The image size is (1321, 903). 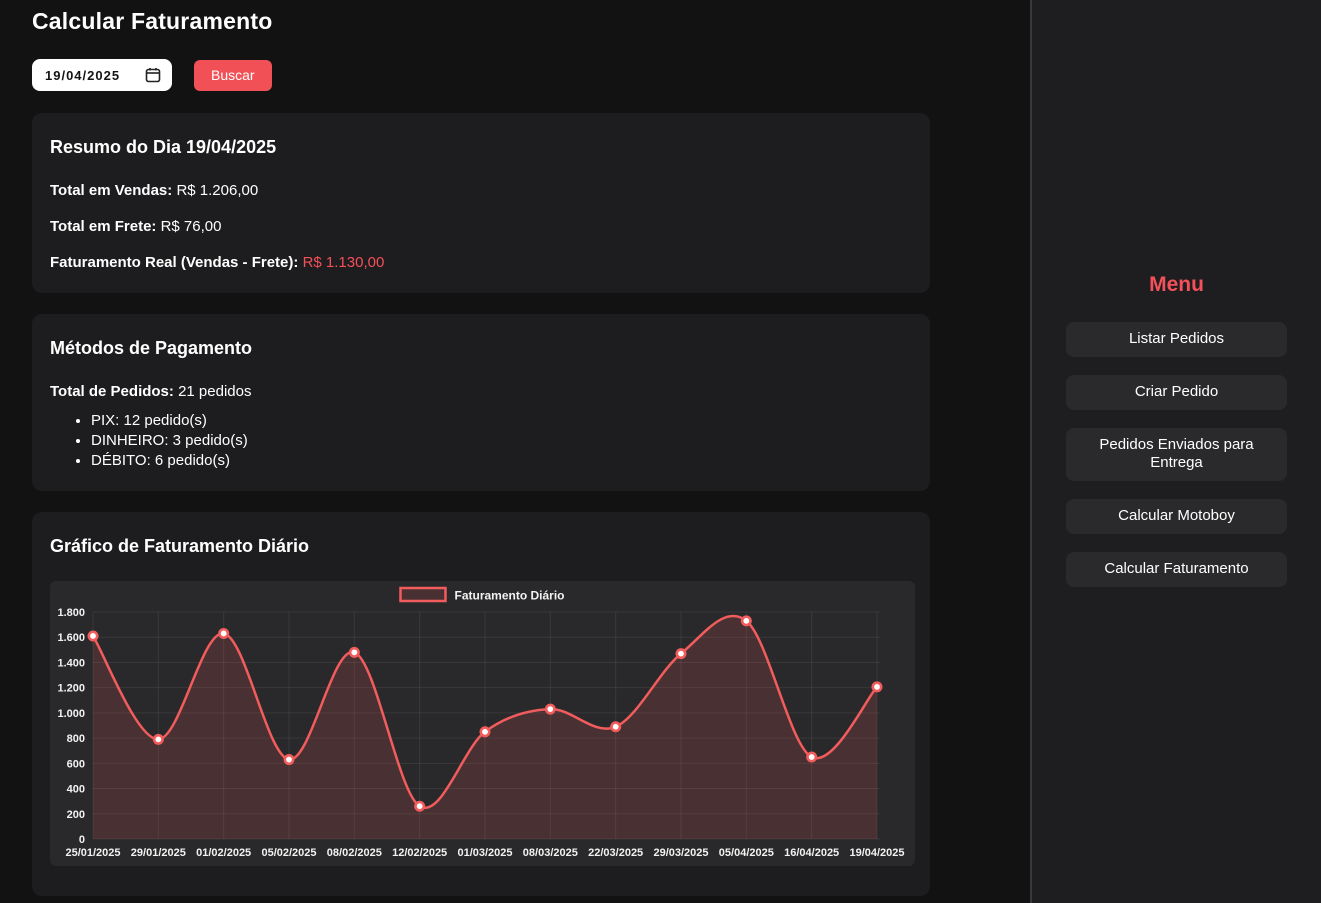 I want to click on x-axis-tick: 01/02/2025, so click(x=223, y=853).